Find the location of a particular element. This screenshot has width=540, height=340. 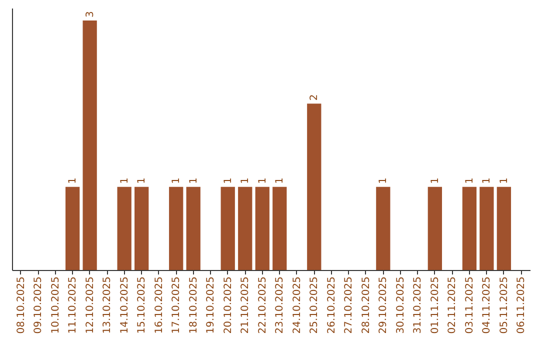

x-tick-label: 14.10.2025 is located at coordinates (124, 305).